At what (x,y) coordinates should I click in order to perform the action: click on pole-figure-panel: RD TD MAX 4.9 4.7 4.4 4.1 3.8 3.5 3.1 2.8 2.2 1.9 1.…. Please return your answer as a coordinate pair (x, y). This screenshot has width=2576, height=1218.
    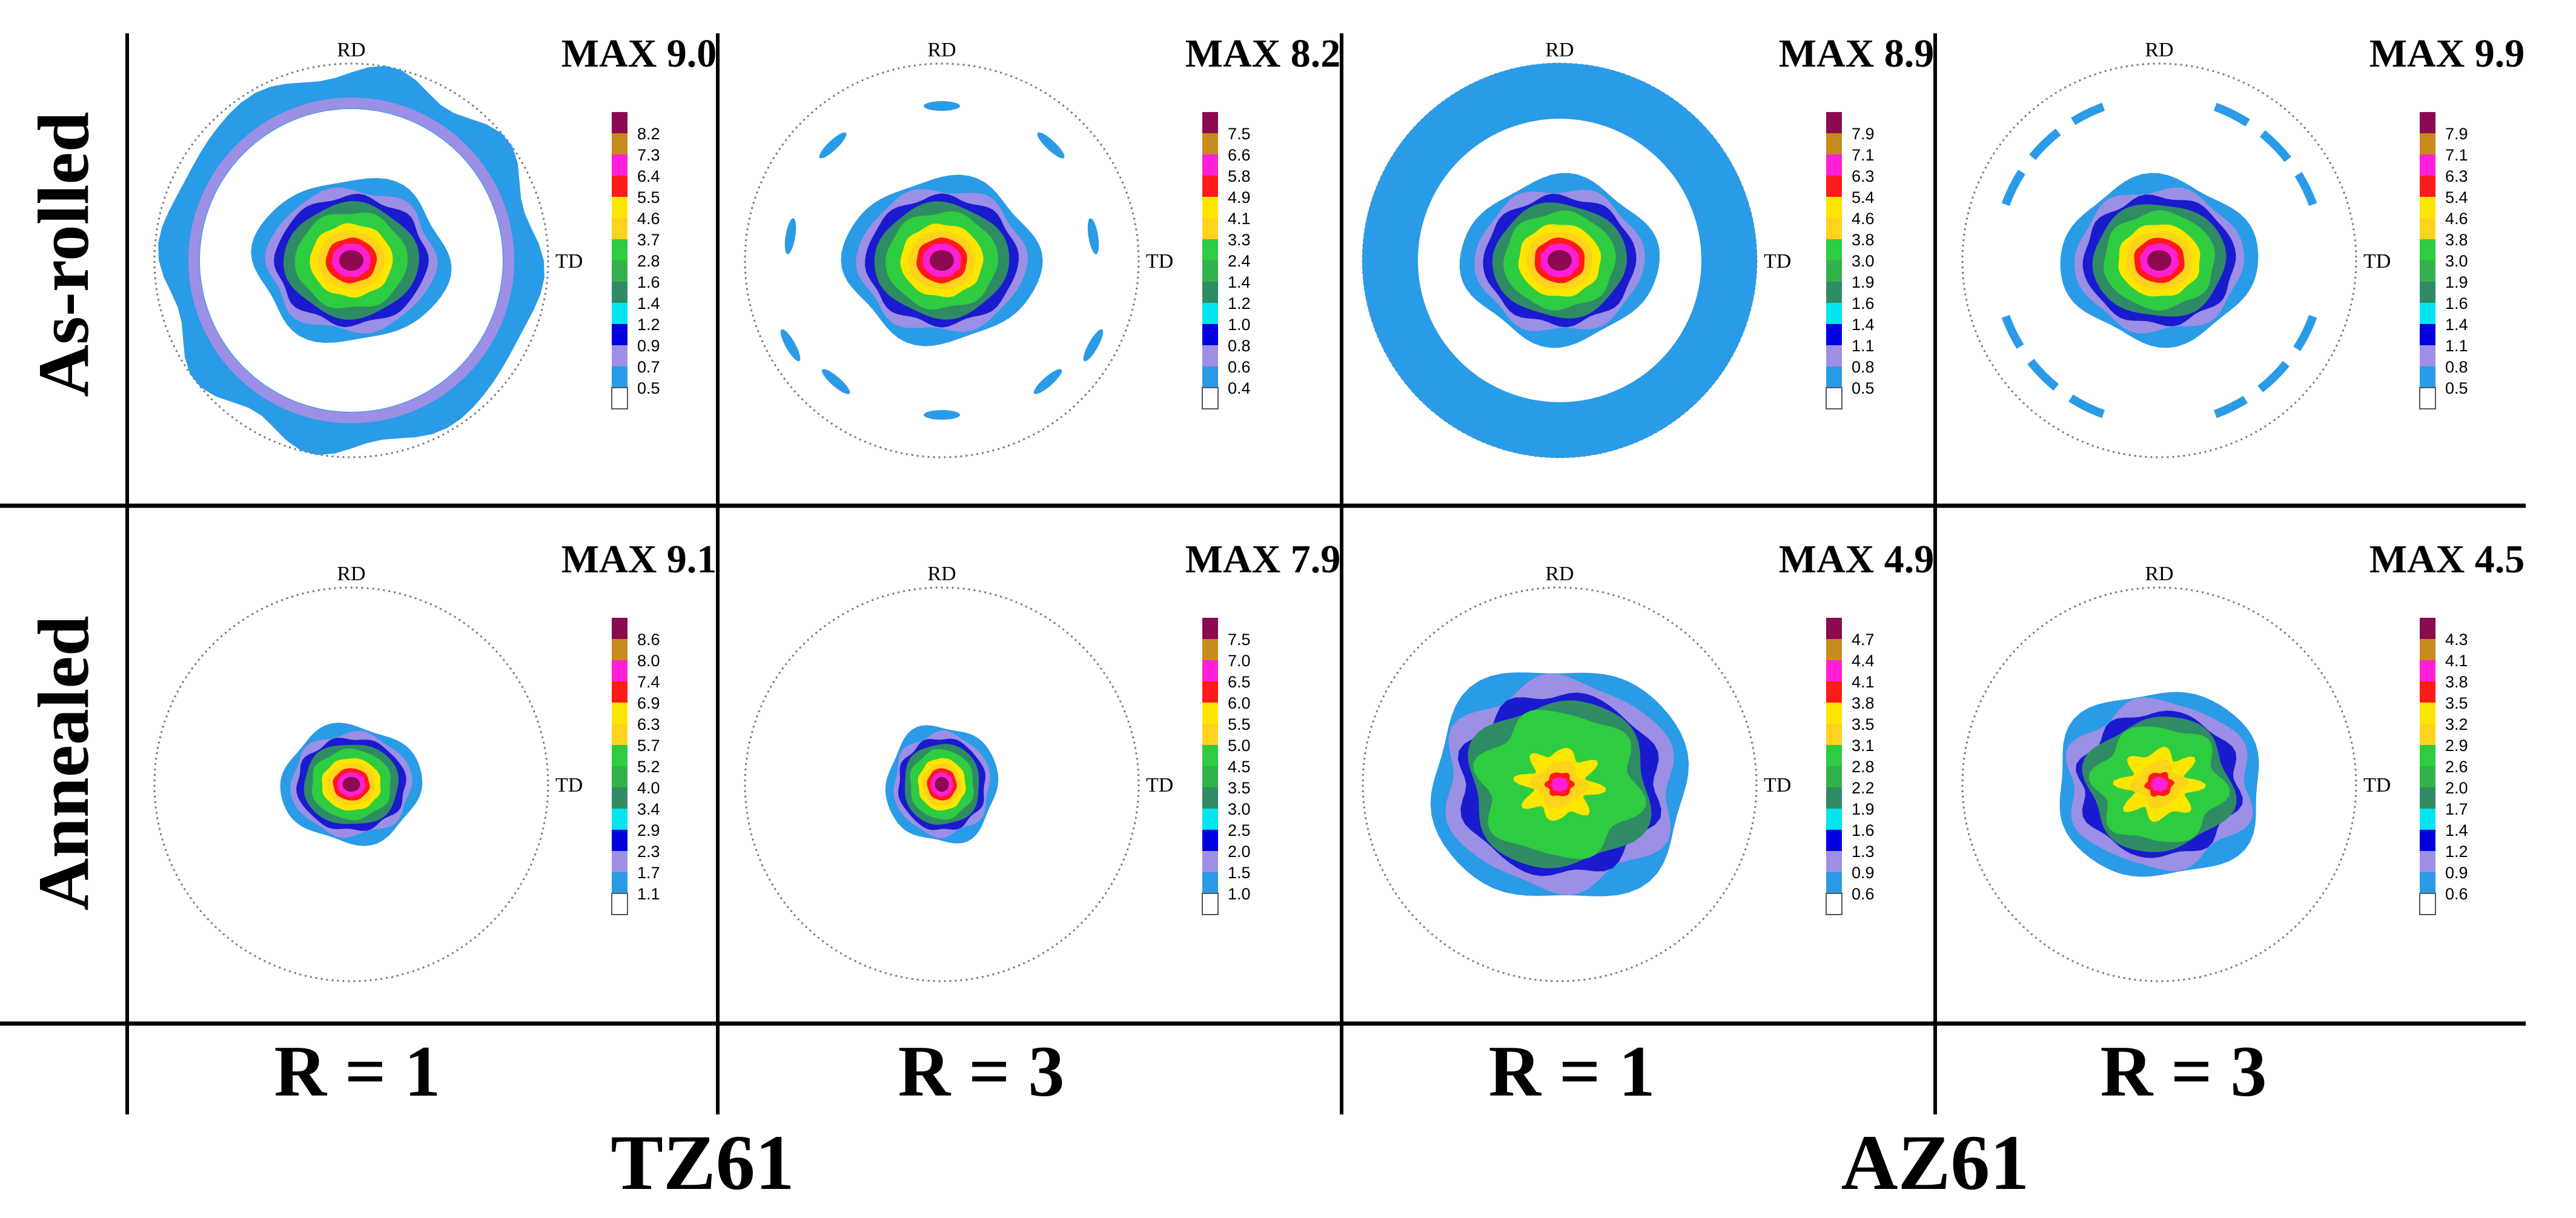
    Looking at the image, I should click on (1648, 760).